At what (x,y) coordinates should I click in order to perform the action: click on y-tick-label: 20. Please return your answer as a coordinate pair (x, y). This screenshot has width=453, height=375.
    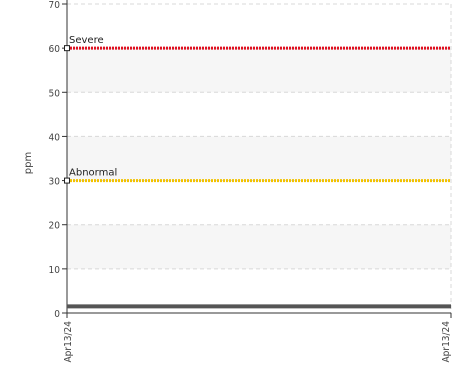
    Looking at the image, I should click on (55, 226).